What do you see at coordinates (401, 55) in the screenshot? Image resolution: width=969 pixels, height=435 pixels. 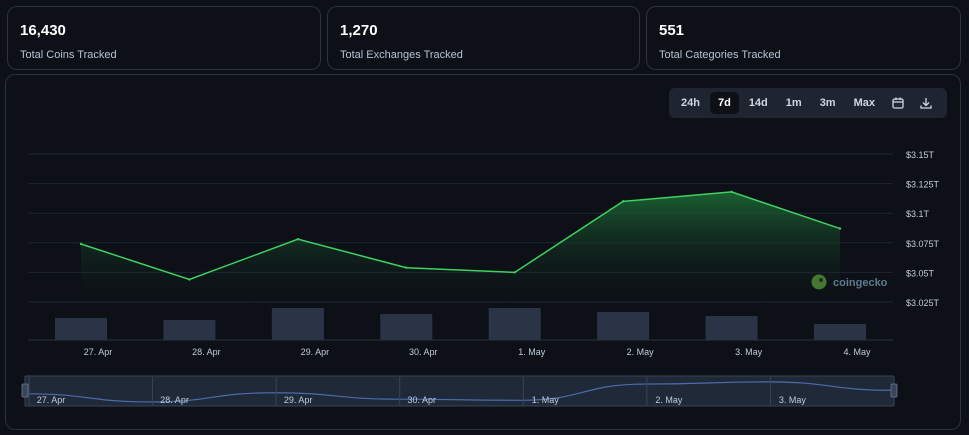 I see `stat-label: Total Exchanges Tracked` at bounding box center [401, 55].